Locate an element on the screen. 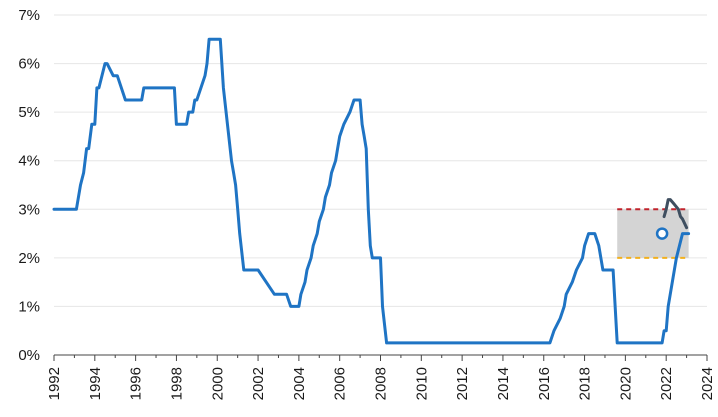 This screenshot has height=417, width=718. x-tick-label: 2024 is located at coordinates (707, 383).